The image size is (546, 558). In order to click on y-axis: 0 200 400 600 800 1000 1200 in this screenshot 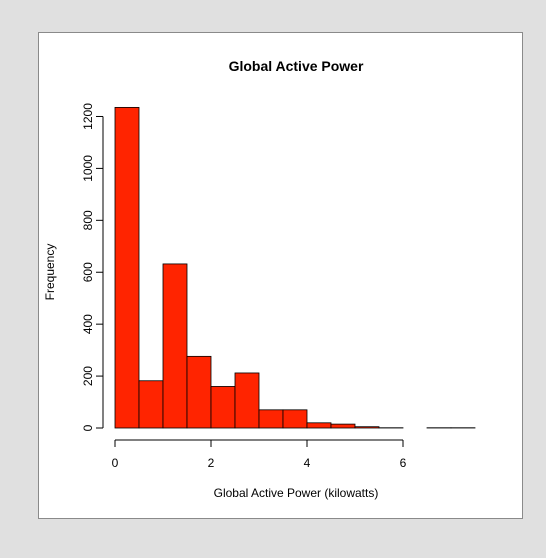, I will do `click(92, 267)`.